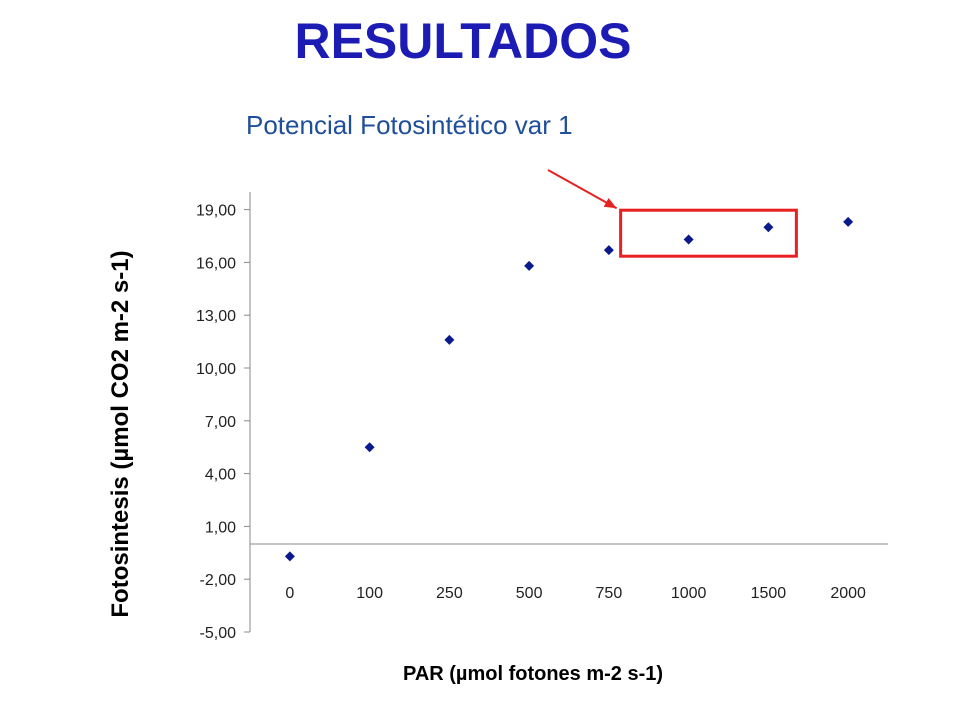 The height and width of the screenshot is (720, 960). Describe the element at coordinates (218, 580) in the screenshot. I see `y-tick-label: -2,00` at that location.